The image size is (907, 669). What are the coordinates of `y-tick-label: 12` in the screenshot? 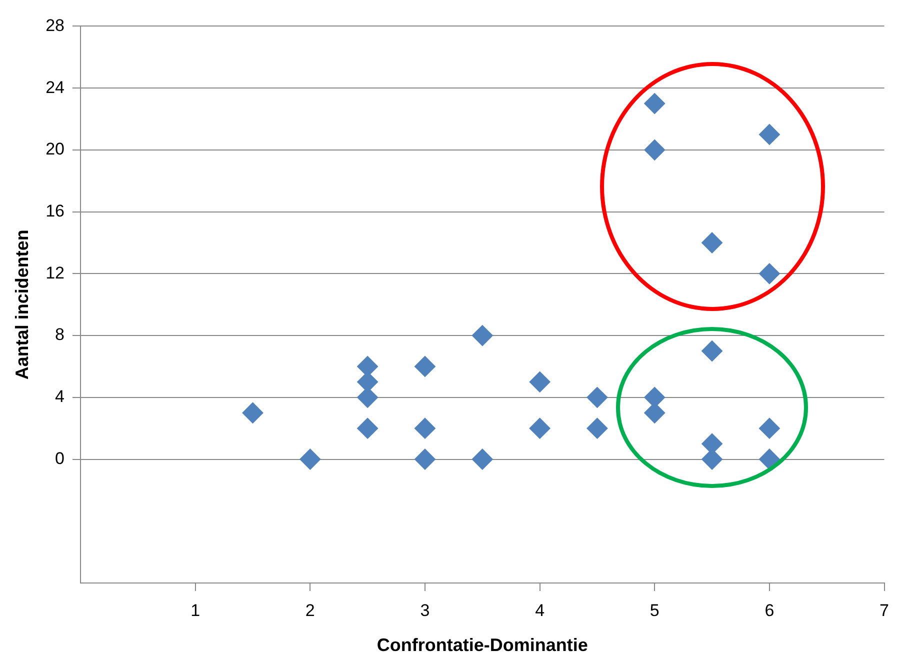 It's located at (55, 272).